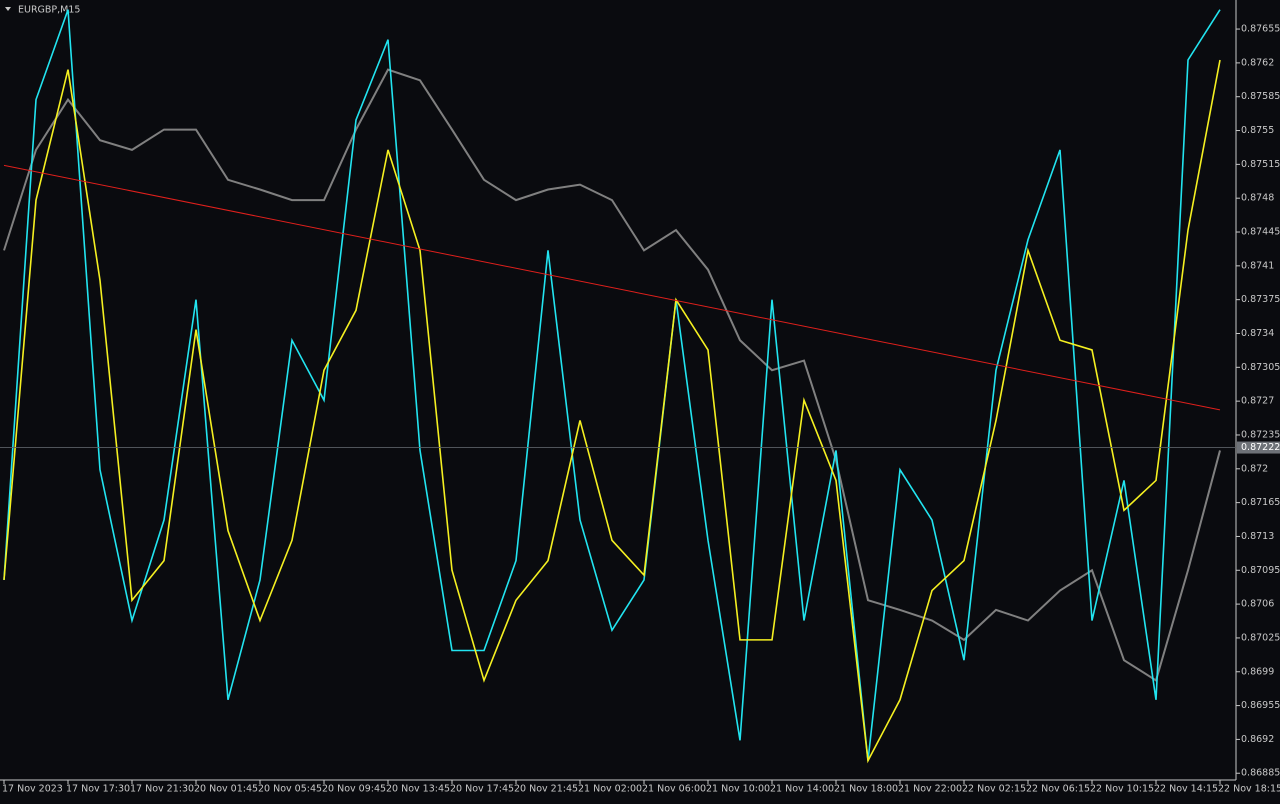  What do you see at coordinates (32, 789) in the screenshot?
I see `x-tick-label: 17 Nov 2023` at bounding box center [32, 789].